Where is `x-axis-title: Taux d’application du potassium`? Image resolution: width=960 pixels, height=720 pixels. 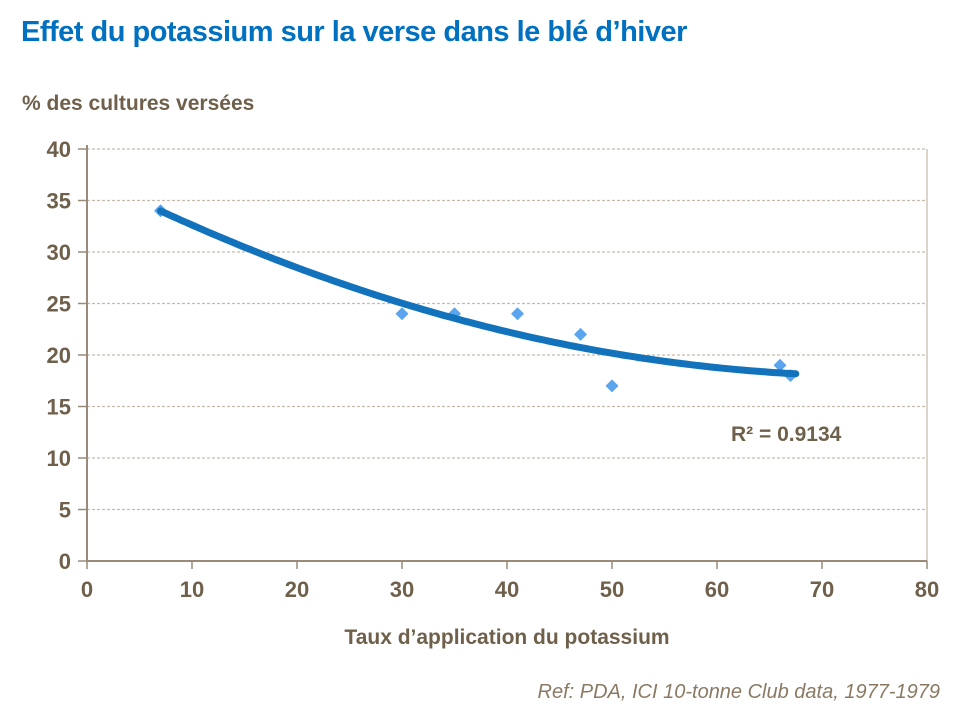
x-axis-title: Taux d’application du potassium is located at coordinates (507, 637).